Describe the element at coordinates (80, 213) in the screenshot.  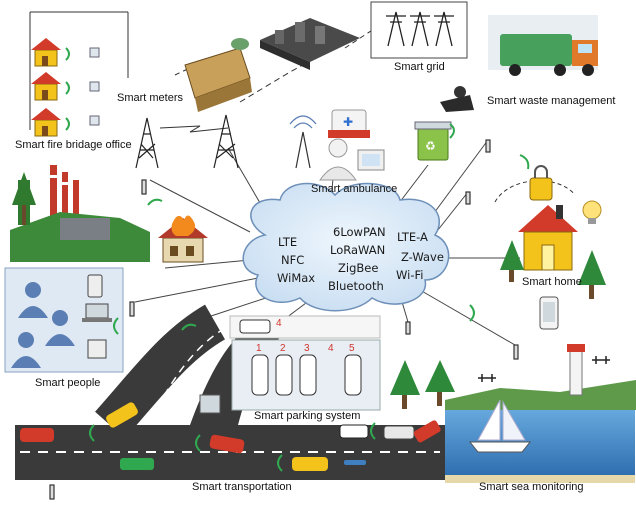
I see `factory-icon` at that location.